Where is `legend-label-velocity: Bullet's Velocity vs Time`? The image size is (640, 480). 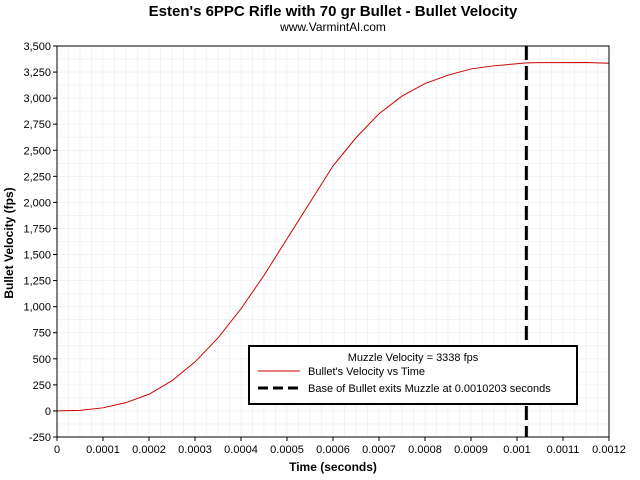
legend-label-velocity: Bullet's Velocity vs Time is located at coordinates (366, 372).